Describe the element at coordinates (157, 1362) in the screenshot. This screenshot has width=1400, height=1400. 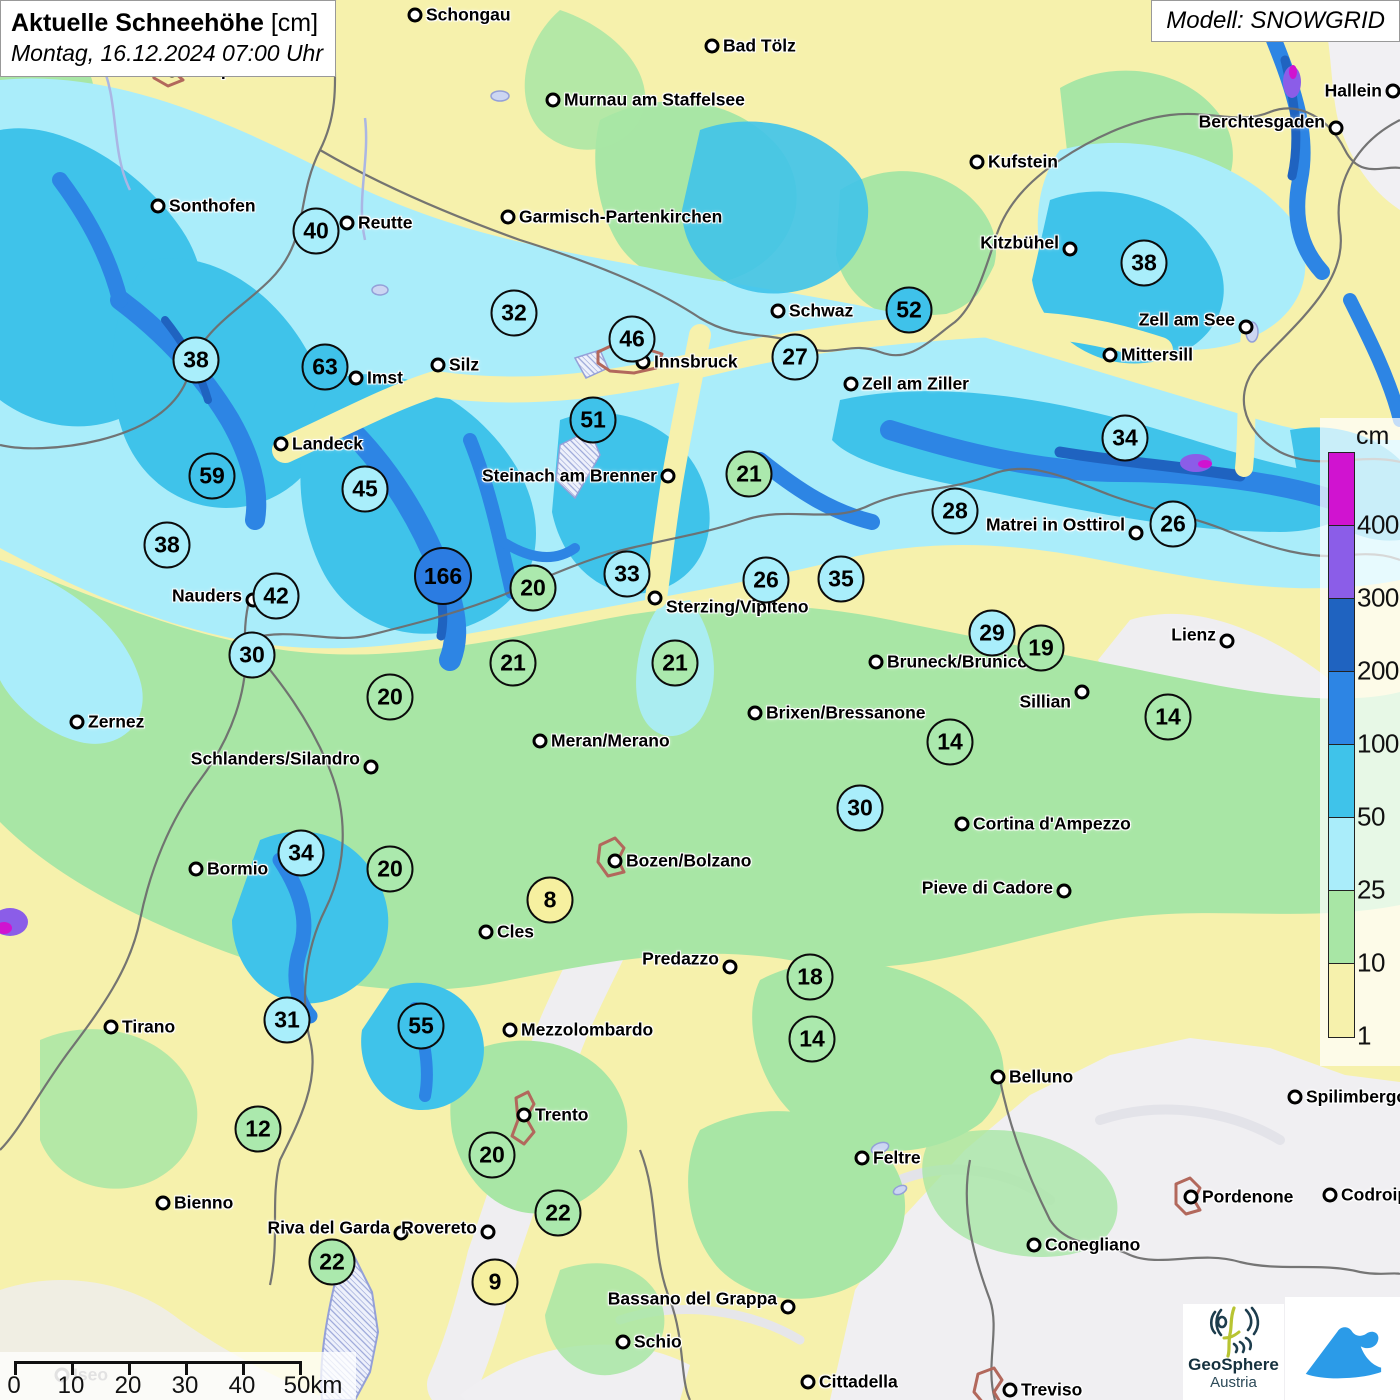
I see `scale-bar-ruler` at that location.